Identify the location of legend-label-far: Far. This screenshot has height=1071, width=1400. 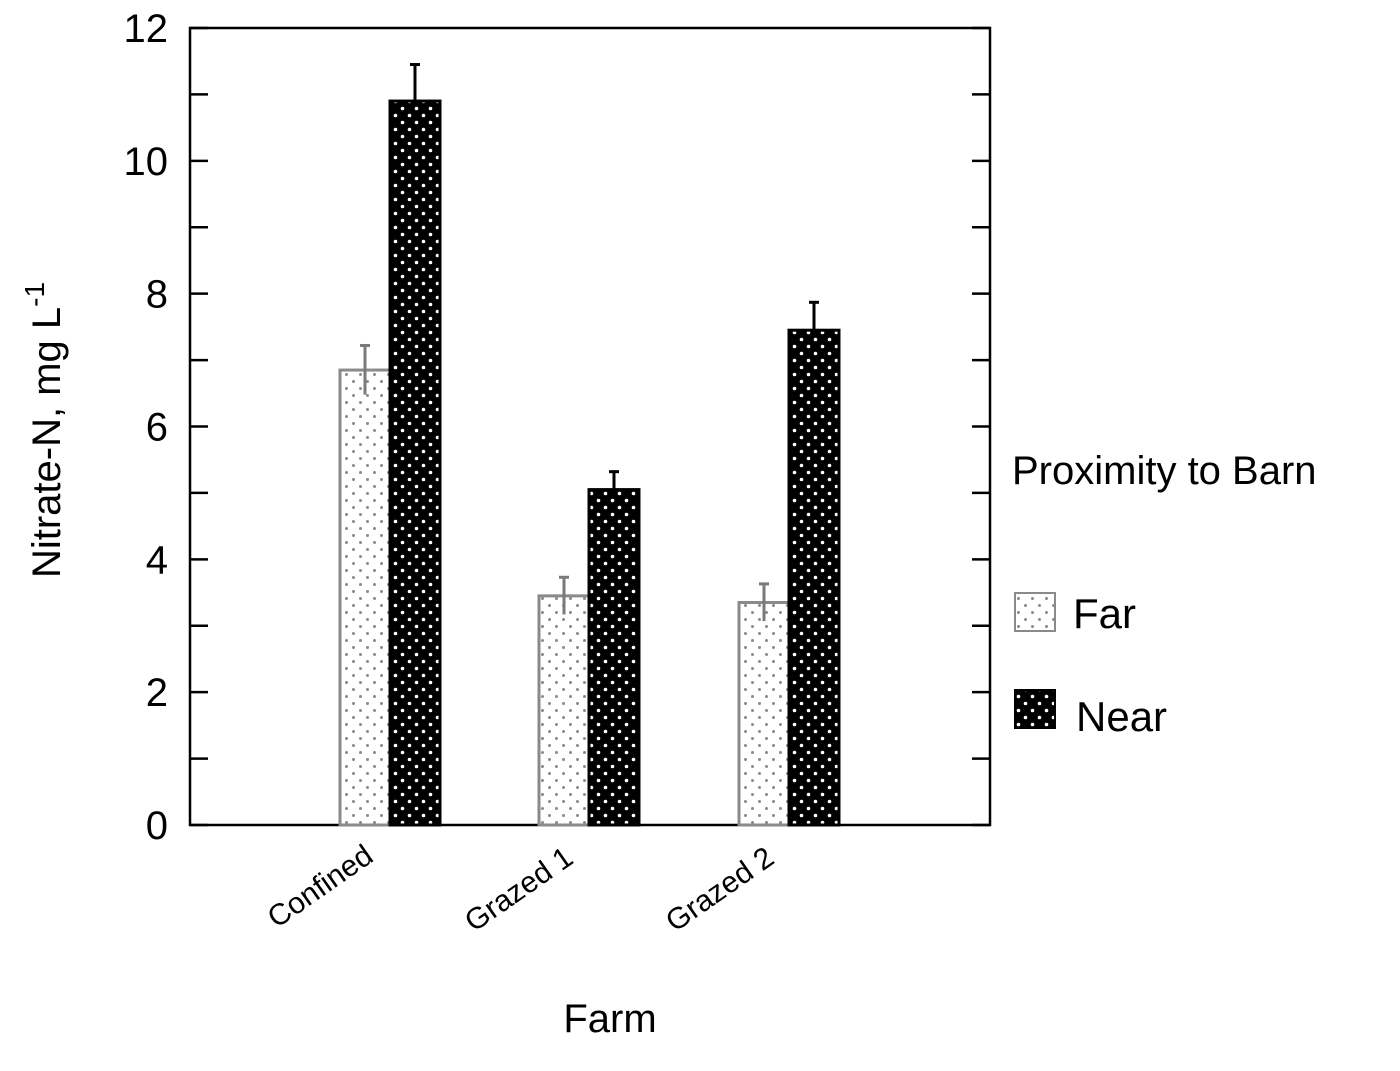
(1104, 613).